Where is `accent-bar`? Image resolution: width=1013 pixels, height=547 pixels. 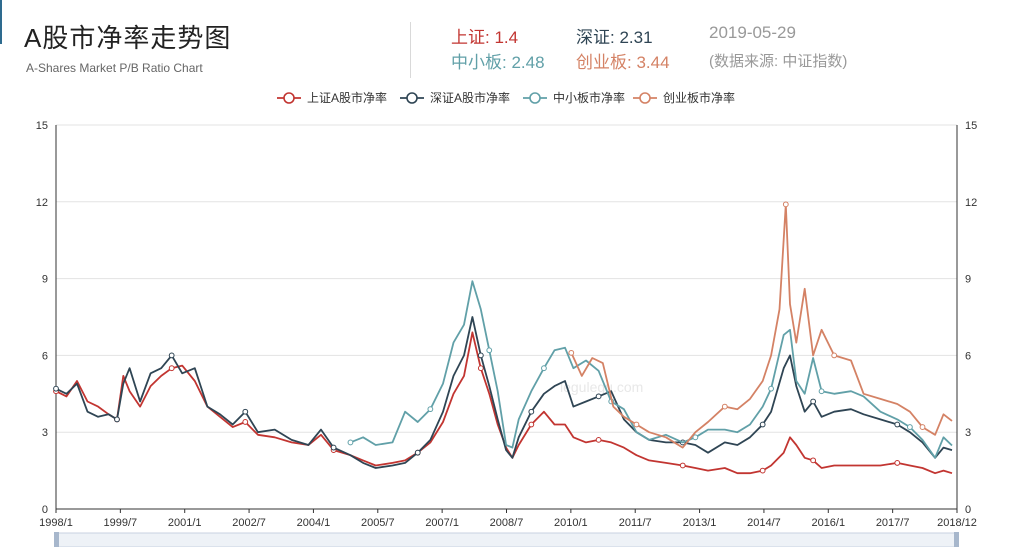 accent-bar is located at coordinates (1, 22).